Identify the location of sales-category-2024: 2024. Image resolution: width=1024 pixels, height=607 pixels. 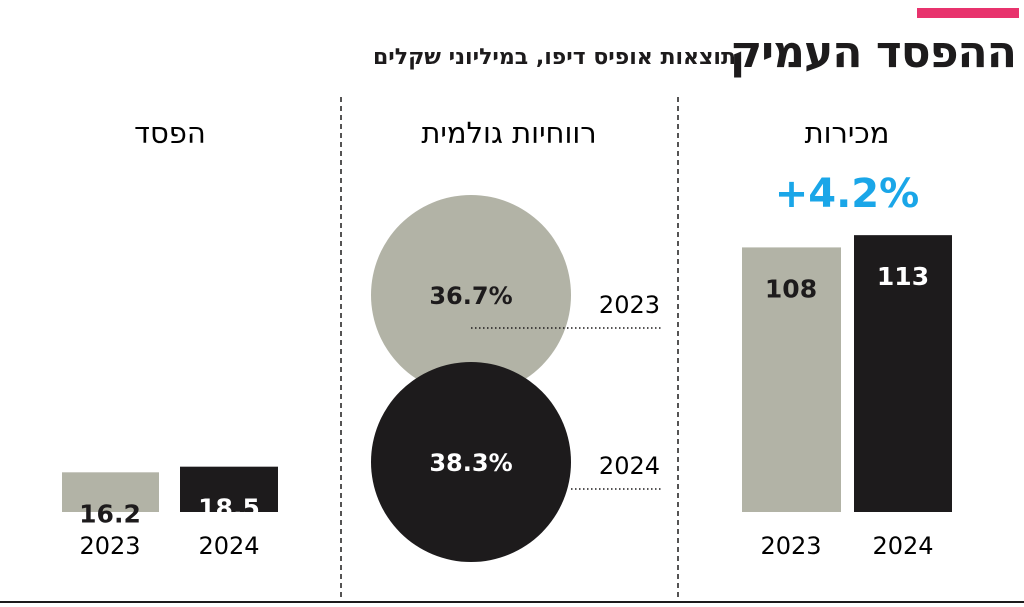
(902, 546).